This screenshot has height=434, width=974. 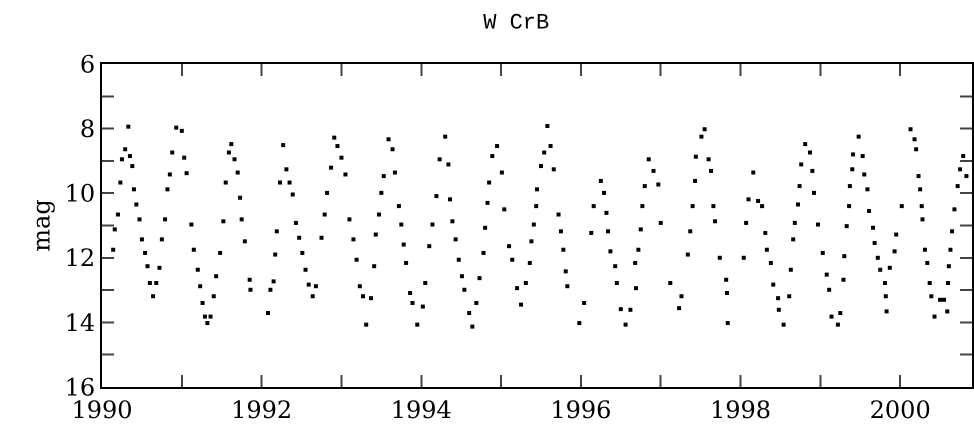 What do you see at coordinates (741, 410) in the screenshot?
I see `x-tick-label: 1998` at bounding box center [741, 410].